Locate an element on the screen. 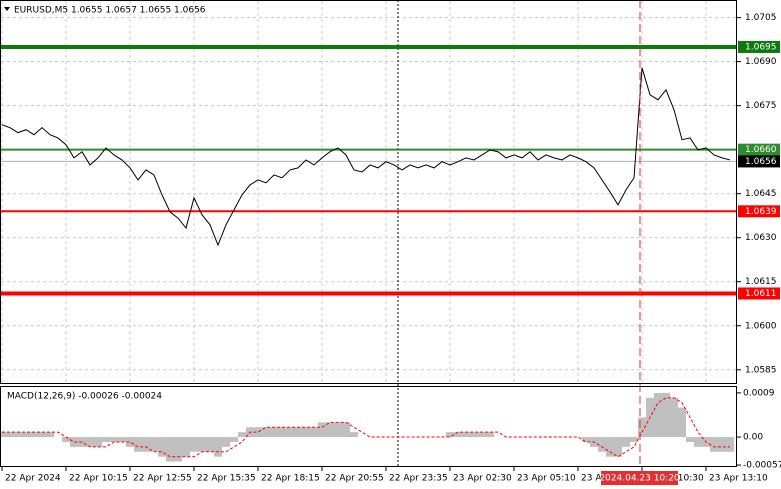 The image size is (781, 489). x-tick-label: 22 Apr 23:35 is located at coordinates (418, 479).